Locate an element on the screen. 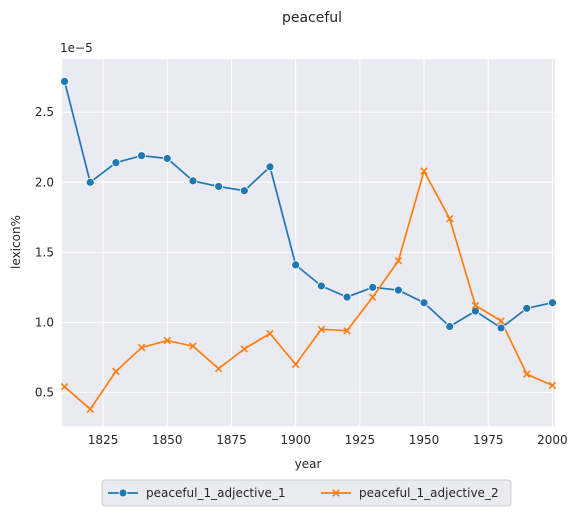 The height and width of the screenshot is (515, 575). y-axis-ticks: 0.5 1.0 1.5 2.0 2.5 is located at coordinates (44, 252).